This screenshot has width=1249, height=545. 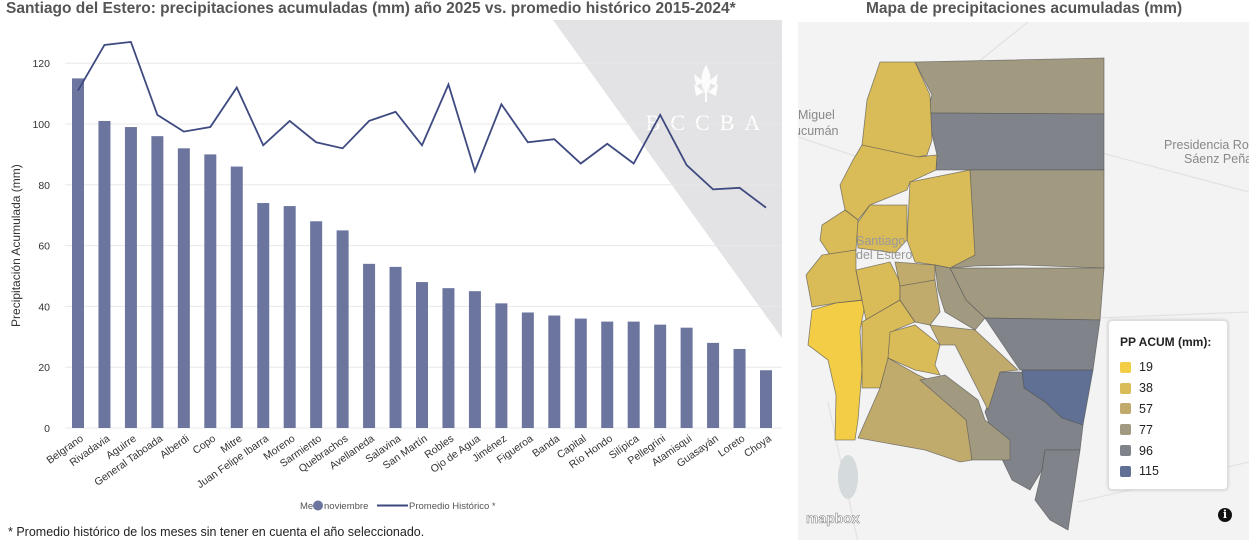 What do you see at coordinates (1149, 471) in the screenshot?
I see `legend-label: 115` at bounding box center [1149, 471].